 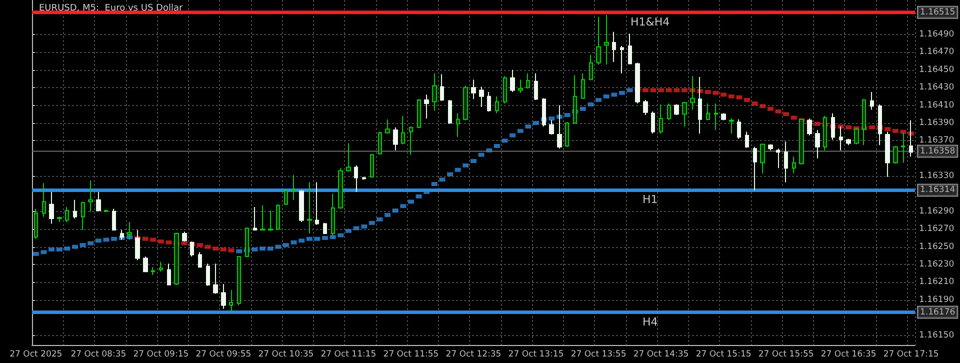 I want to click on x-tick-label: 27 Oct 10:35, so click(x=286, y=355).